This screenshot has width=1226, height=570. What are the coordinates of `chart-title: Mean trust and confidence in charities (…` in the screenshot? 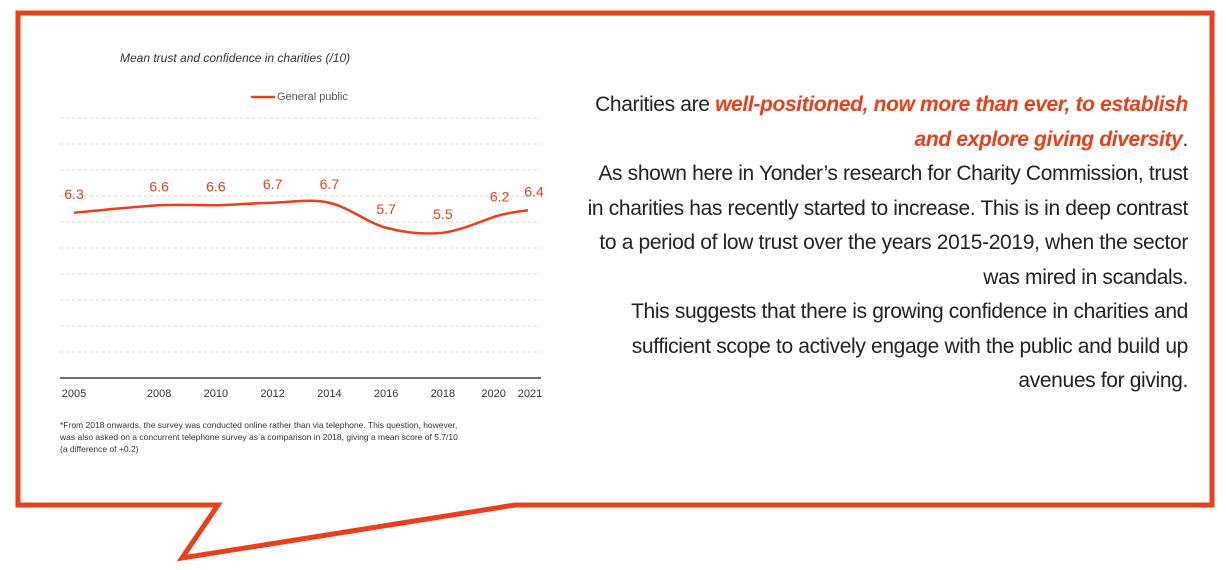 It's located at (235, 58).